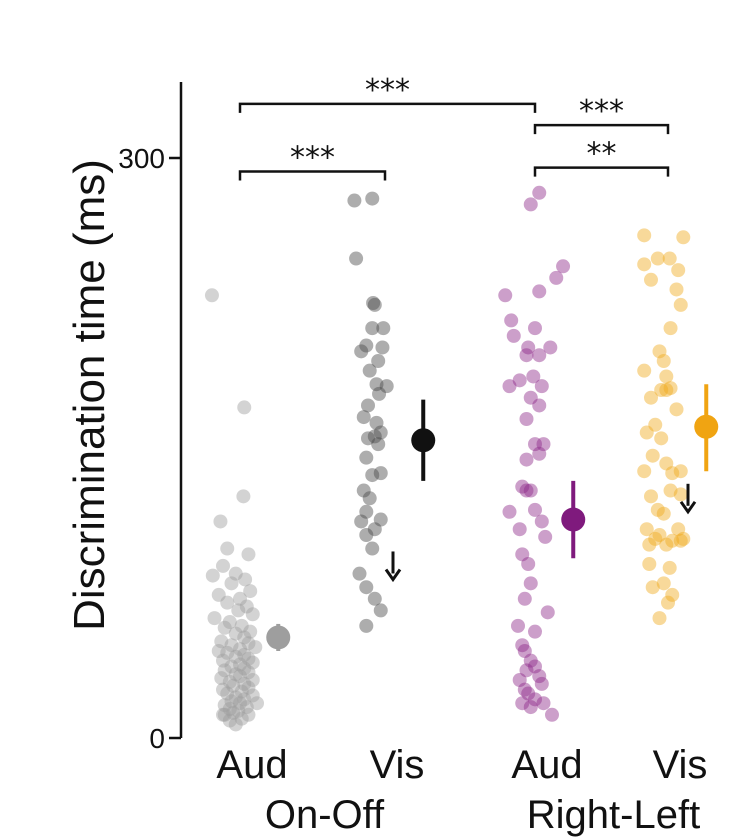 Image resolution: width=742 pixels, height=837 pixels. What do you see at coordinates (397, 765) in the screenshot?
I see `category-label: Vis` at bounding box center [397, 765].